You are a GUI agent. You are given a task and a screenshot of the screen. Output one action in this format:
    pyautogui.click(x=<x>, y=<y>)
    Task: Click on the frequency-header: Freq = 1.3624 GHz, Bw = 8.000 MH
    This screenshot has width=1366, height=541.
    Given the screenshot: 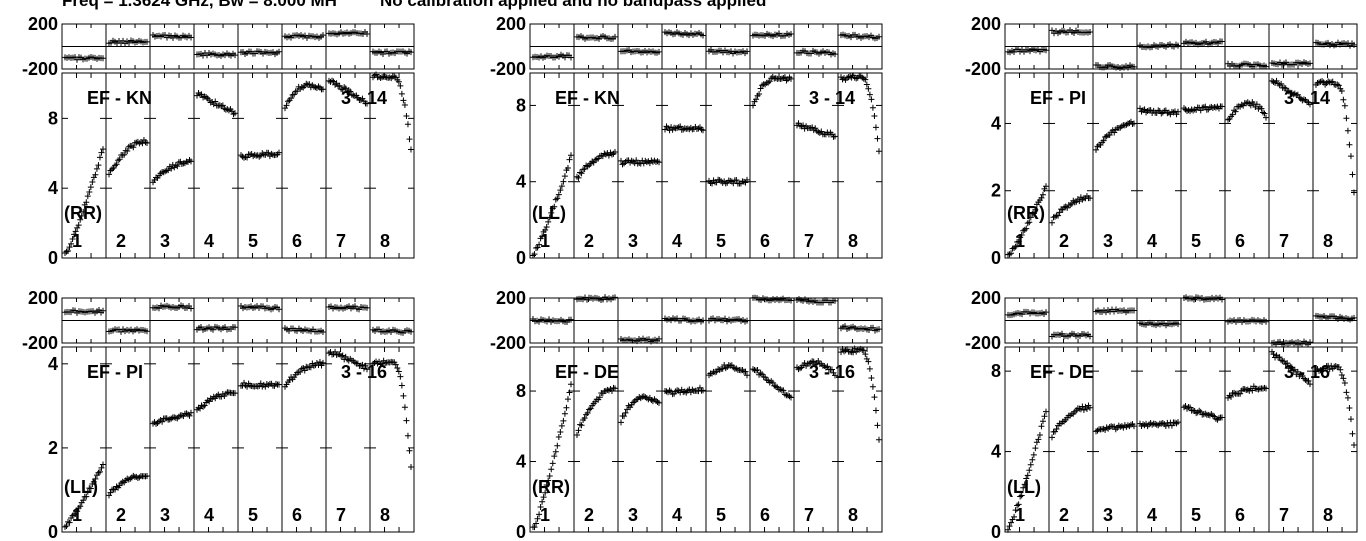 What is the action you would take?
    pyautogui.click(x=199, y=5)
    